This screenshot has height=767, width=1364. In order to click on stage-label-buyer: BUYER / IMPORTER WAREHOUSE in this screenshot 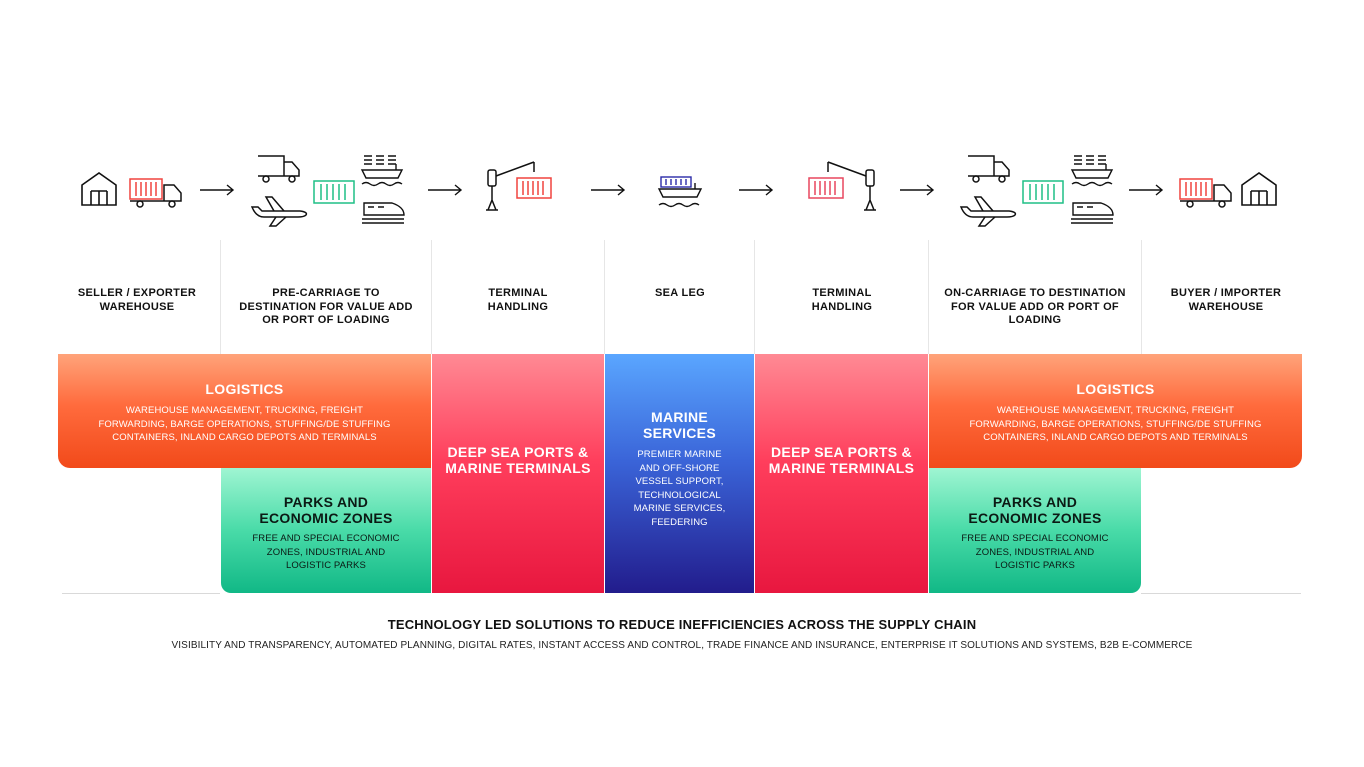, I will do `click(1226, 300)`.